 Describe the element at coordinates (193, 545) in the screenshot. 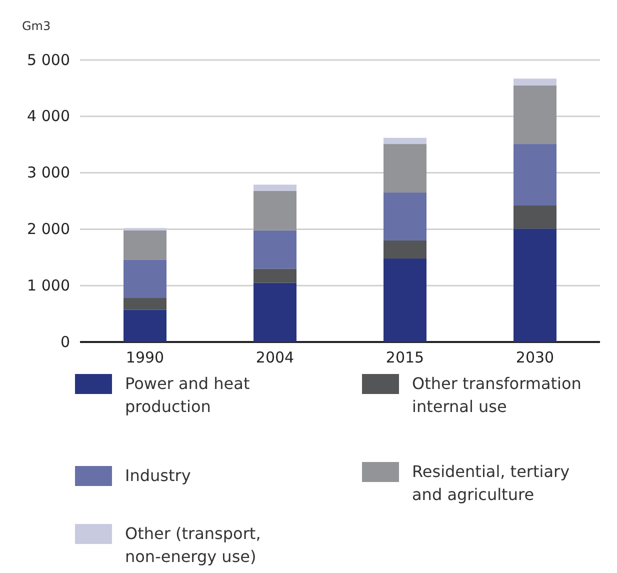

I see `legend-label: Other (transport, non-energy use)` at that location.